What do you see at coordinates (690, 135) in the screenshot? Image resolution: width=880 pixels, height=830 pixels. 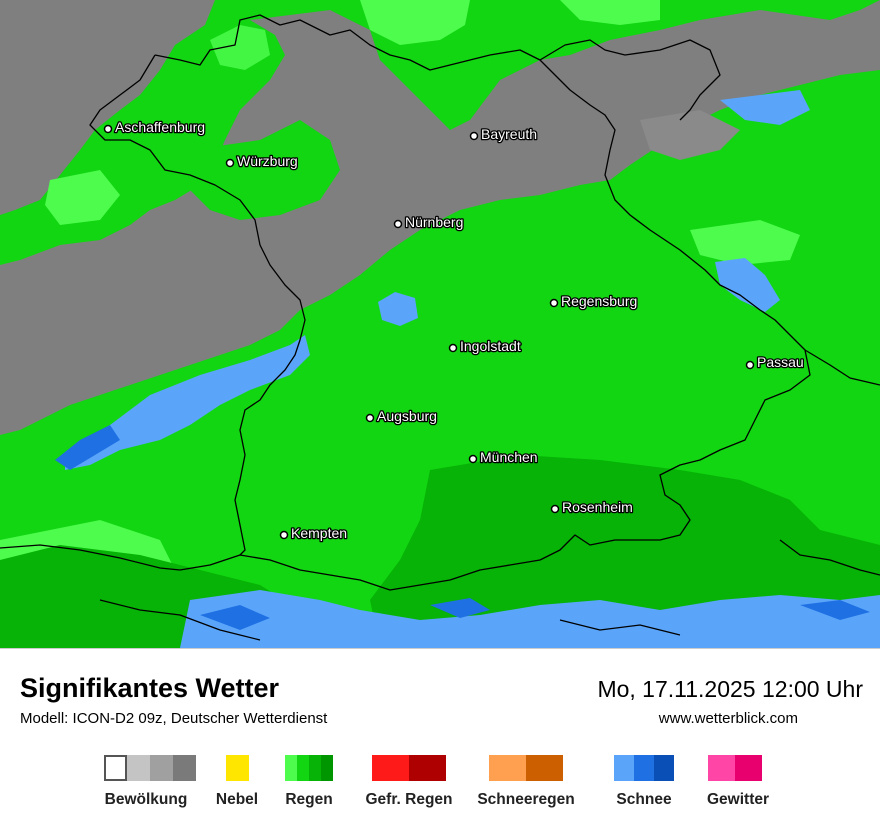 I see `cloud-area-east` at bounding box center [690, 135].